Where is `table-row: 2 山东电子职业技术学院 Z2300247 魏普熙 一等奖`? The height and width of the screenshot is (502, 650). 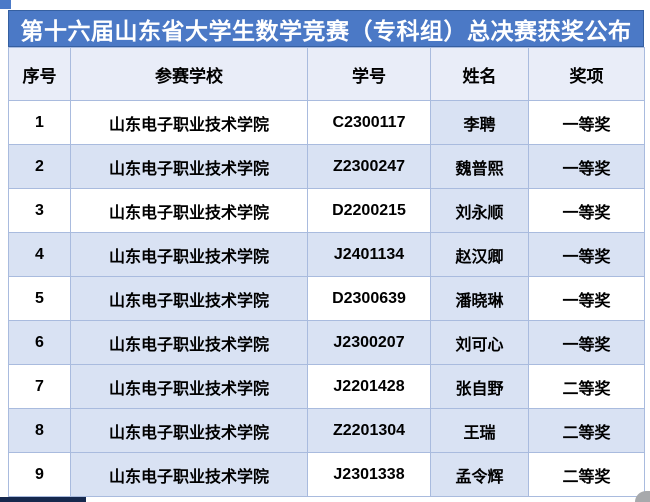 table-row: 2 山东电子职业技术学院 Z2300247 魏普熙 一等奖 is located at coordinates (326, 166).